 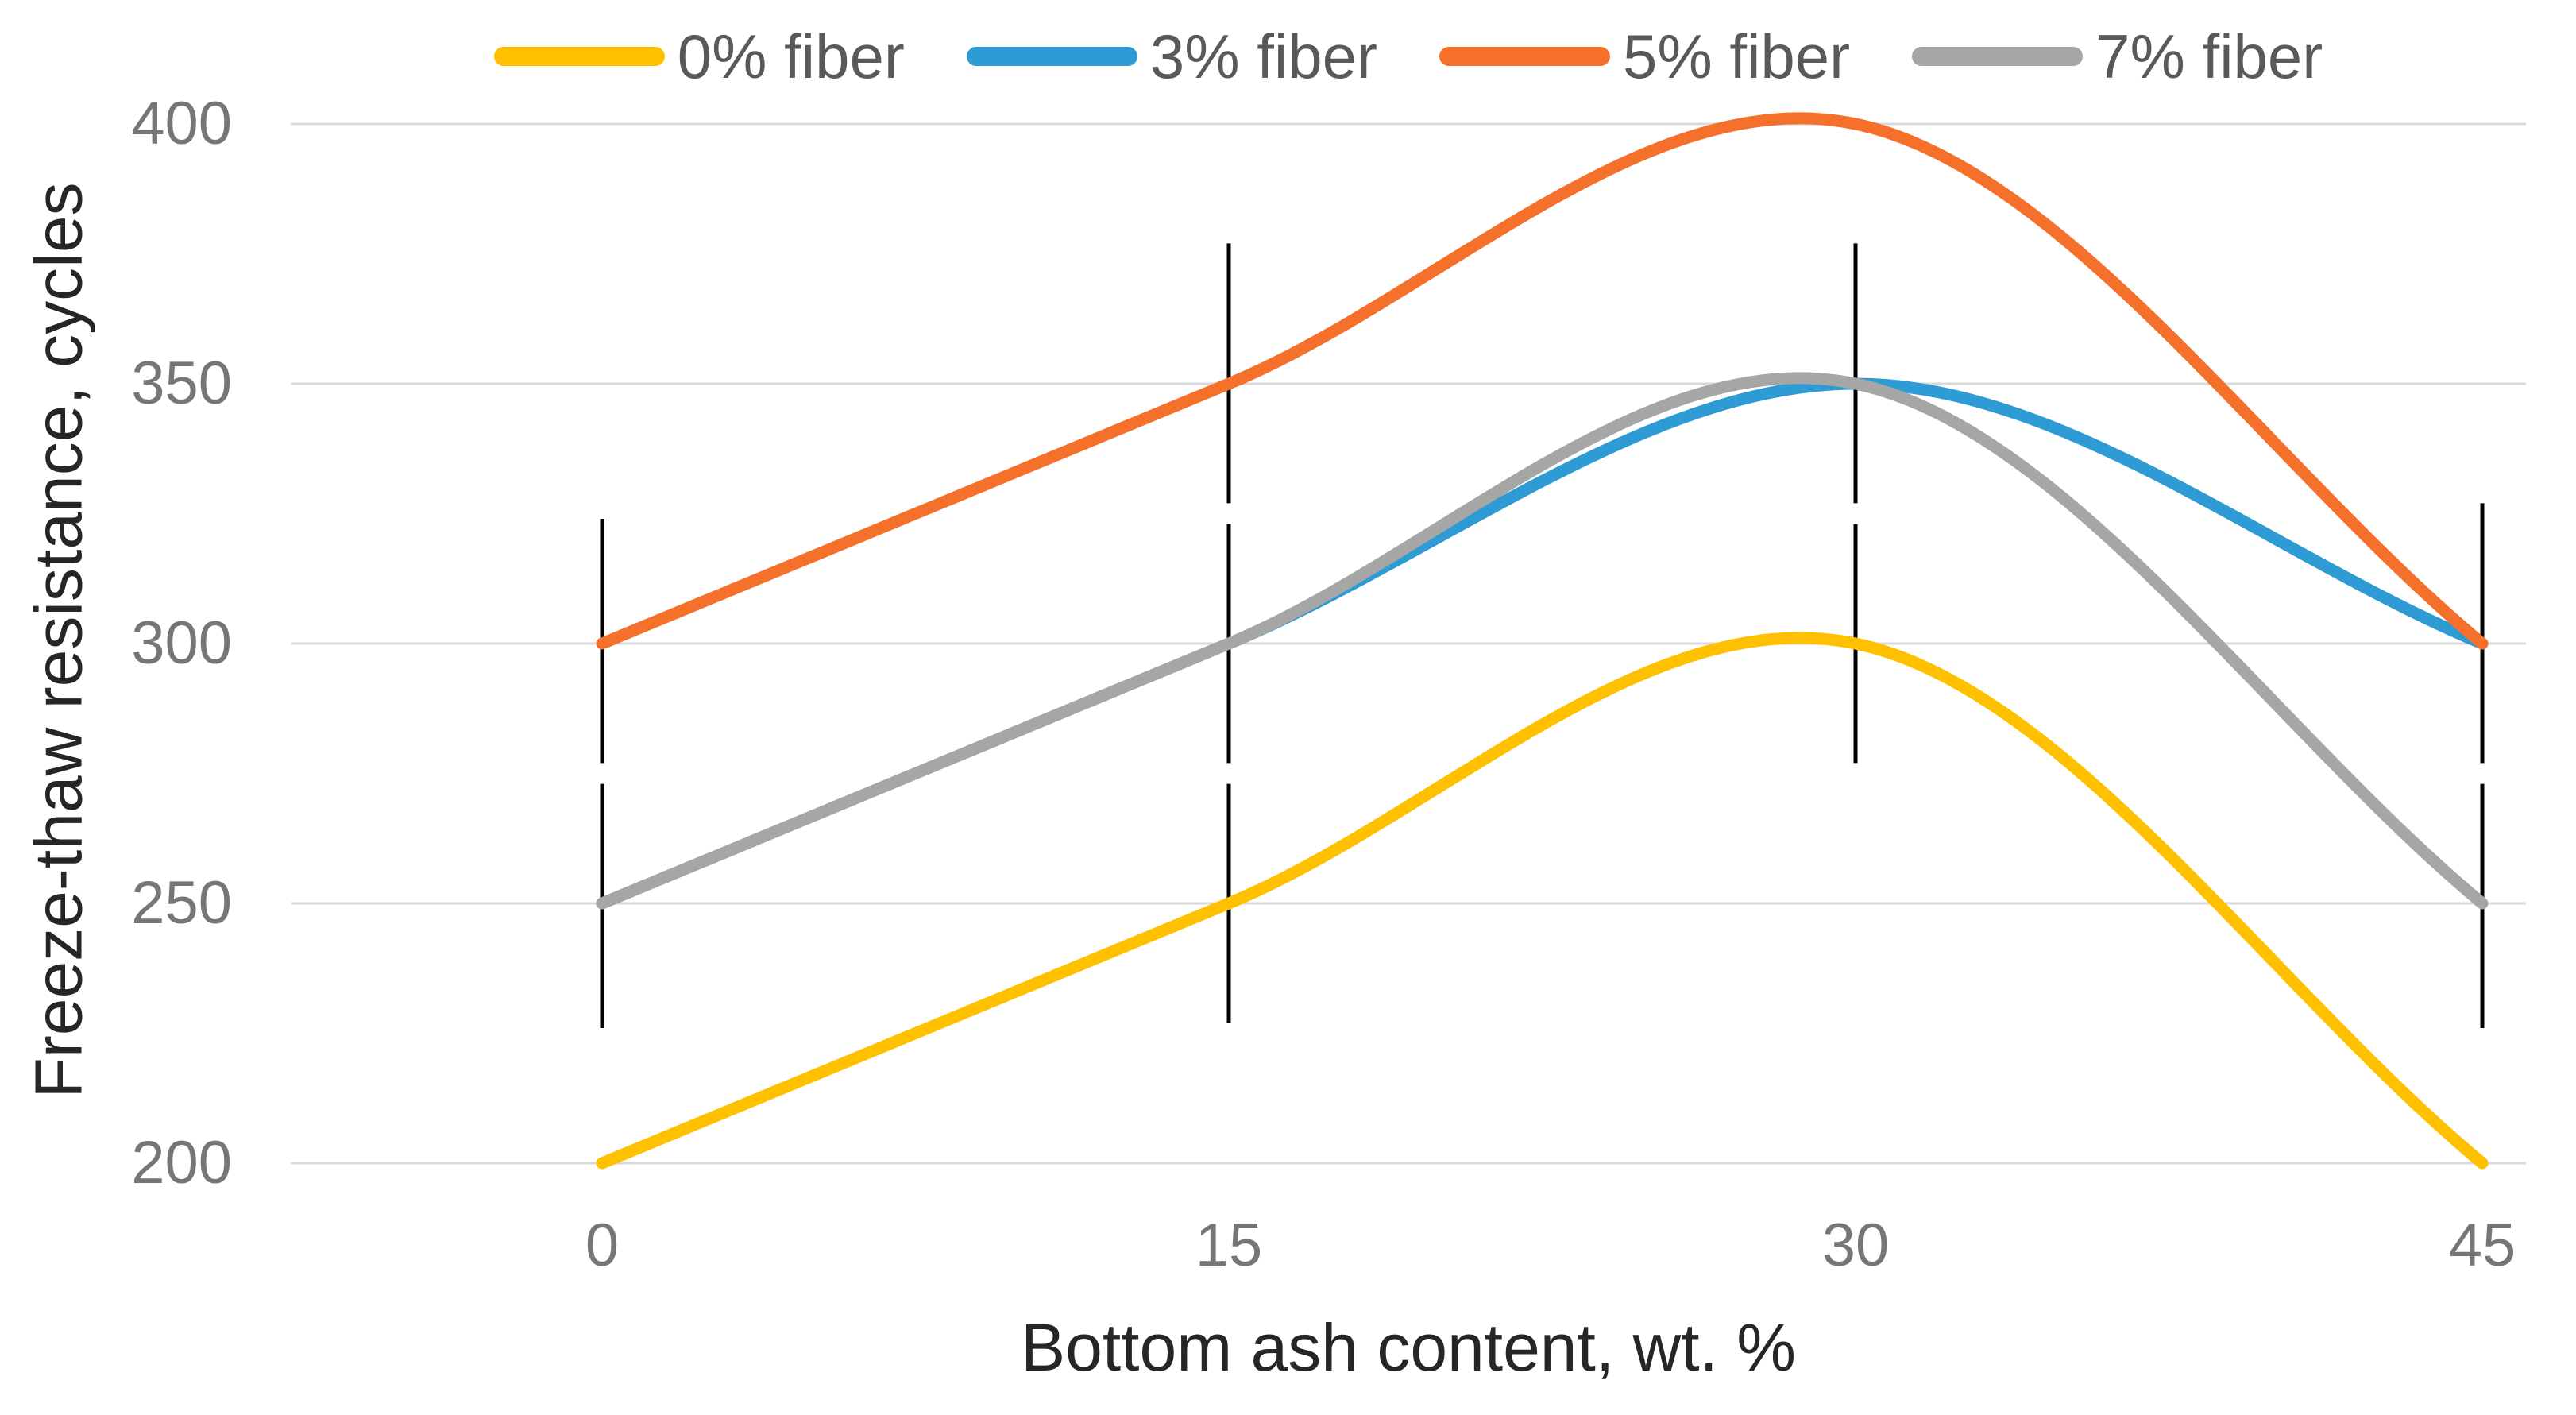 What do you see at coordinates (1855, 1245) in the screenshot?
I see `x-tick-label: 30` at bounding box center [1855, 1245].